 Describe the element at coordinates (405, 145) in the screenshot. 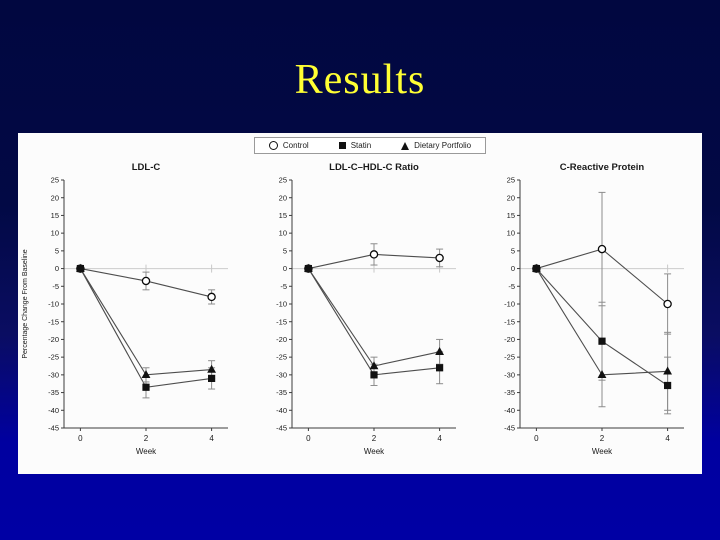

I see `dietary-portfolio-triangle-icon` at that location.